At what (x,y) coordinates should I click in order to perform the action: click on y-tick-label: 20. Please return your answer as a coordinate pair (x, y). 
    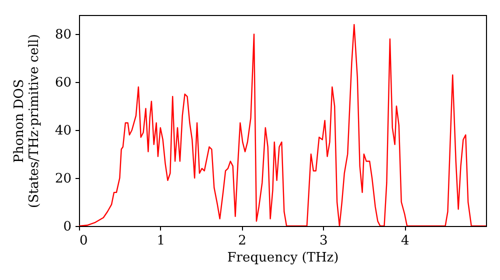
    Looking at the image, I should click on (63, 179).